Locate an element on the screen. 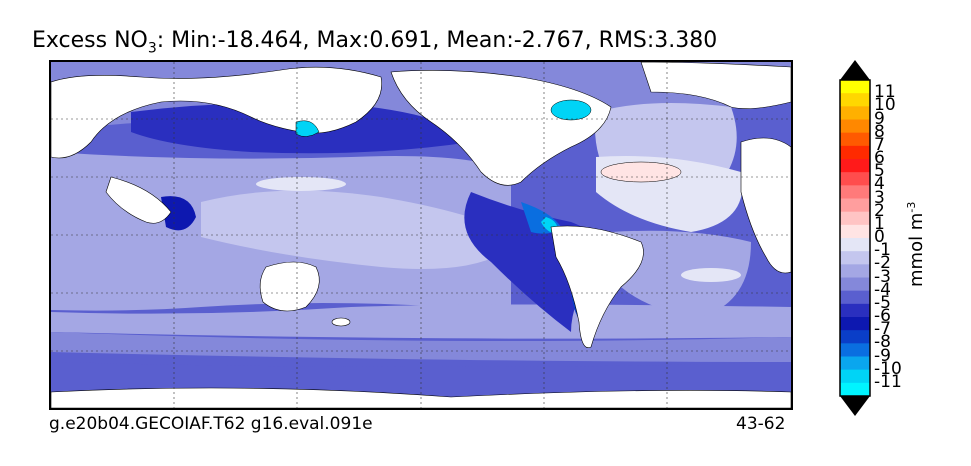 This screenshot has width=971, height=466. colorbar is located at coordinates (855, 238).